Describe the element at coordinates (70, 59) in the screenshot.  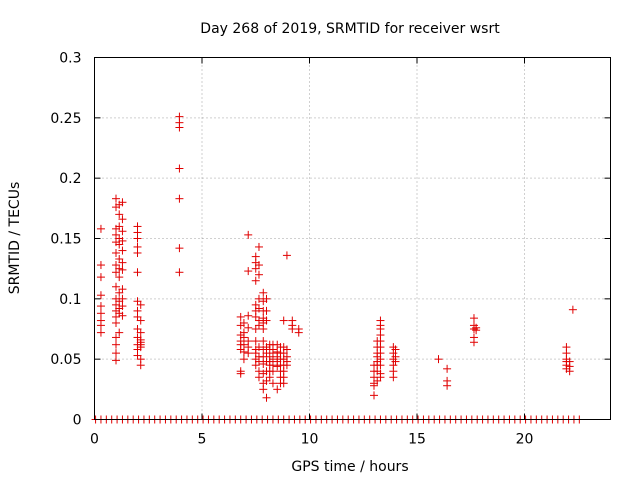
I see `y-tick-label: 0.3` at that location.